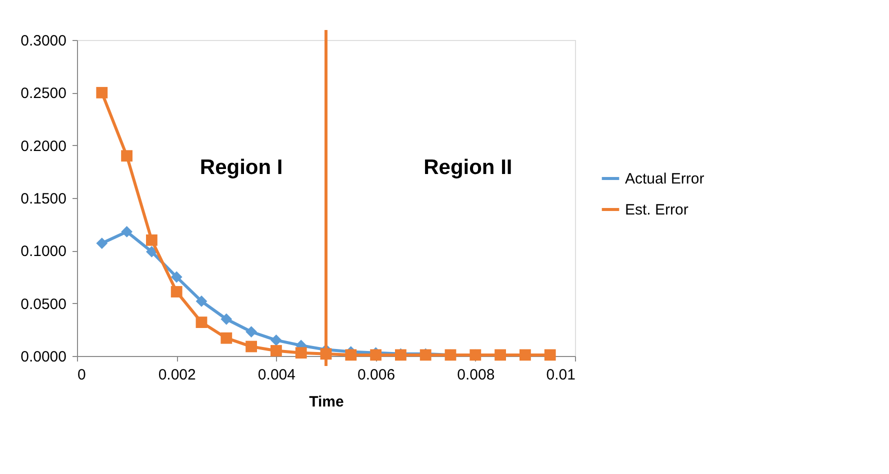 The width and height of the screenshot is (889, 474). I want to click on x-tick-label: 0.008, so click(476, 375).